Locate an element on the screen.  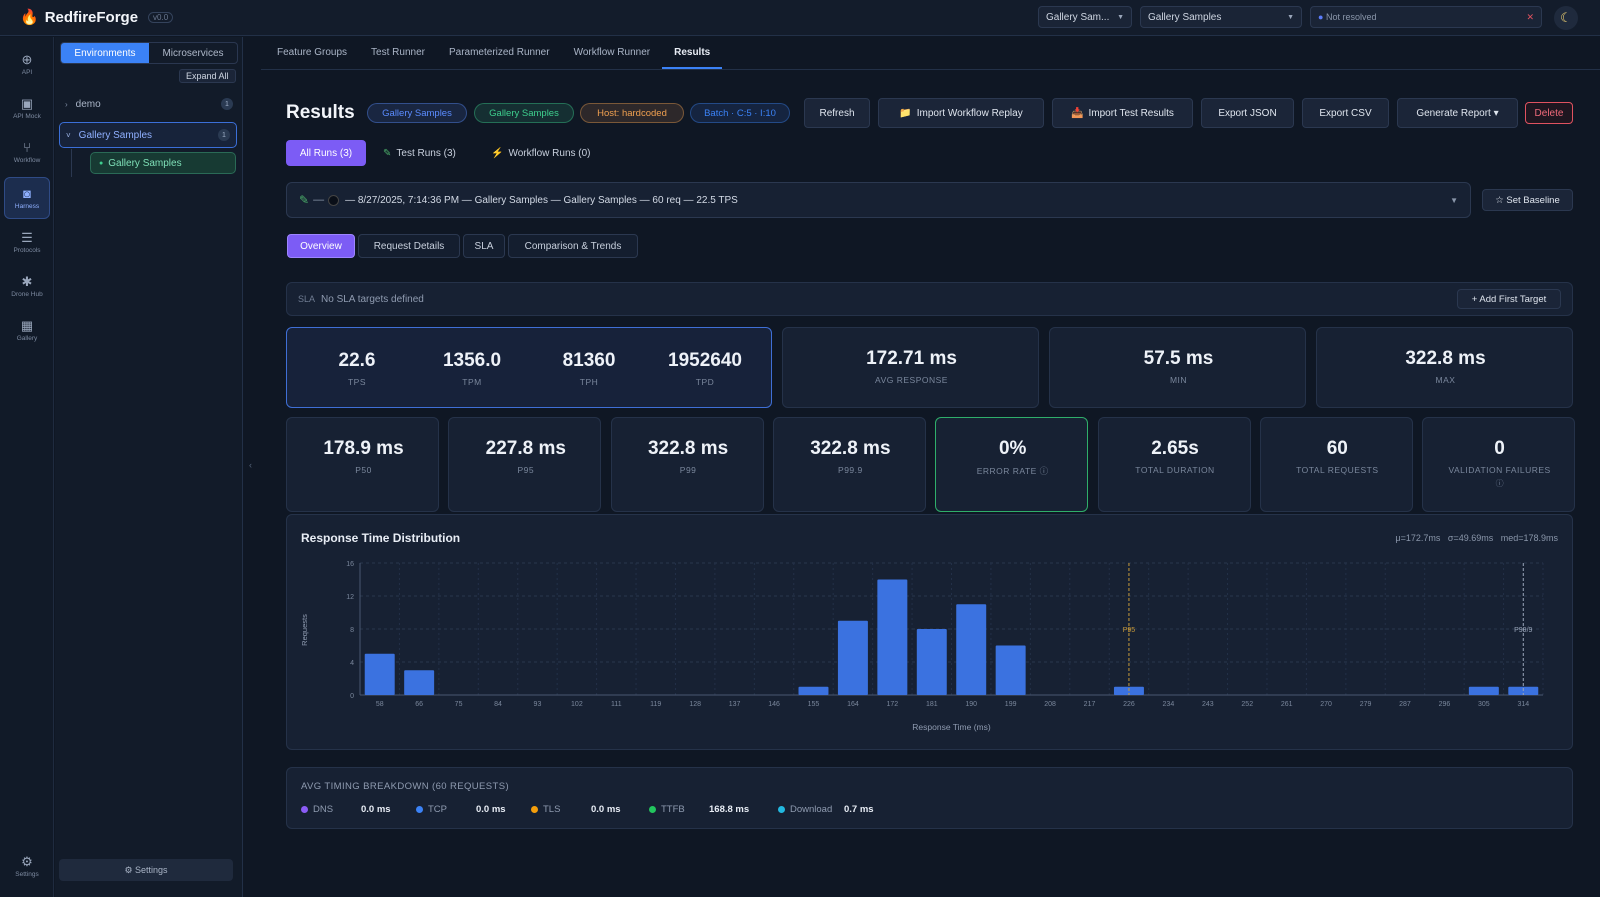
stat-label: ERROR RATE ⓘ is located at coordinates (1012, 471).